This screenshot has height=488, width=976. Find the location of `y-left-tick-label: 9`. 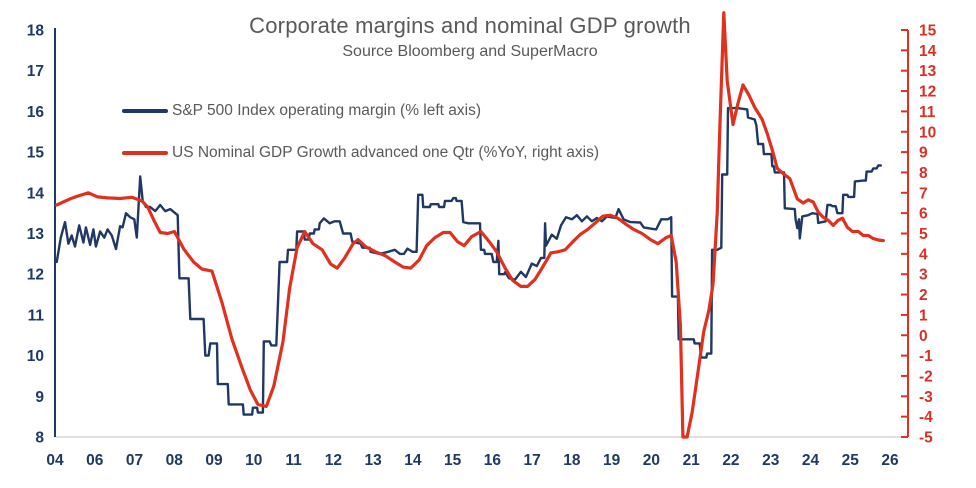

y-left-tick-label: 9 is located at coordinates (39, 397).